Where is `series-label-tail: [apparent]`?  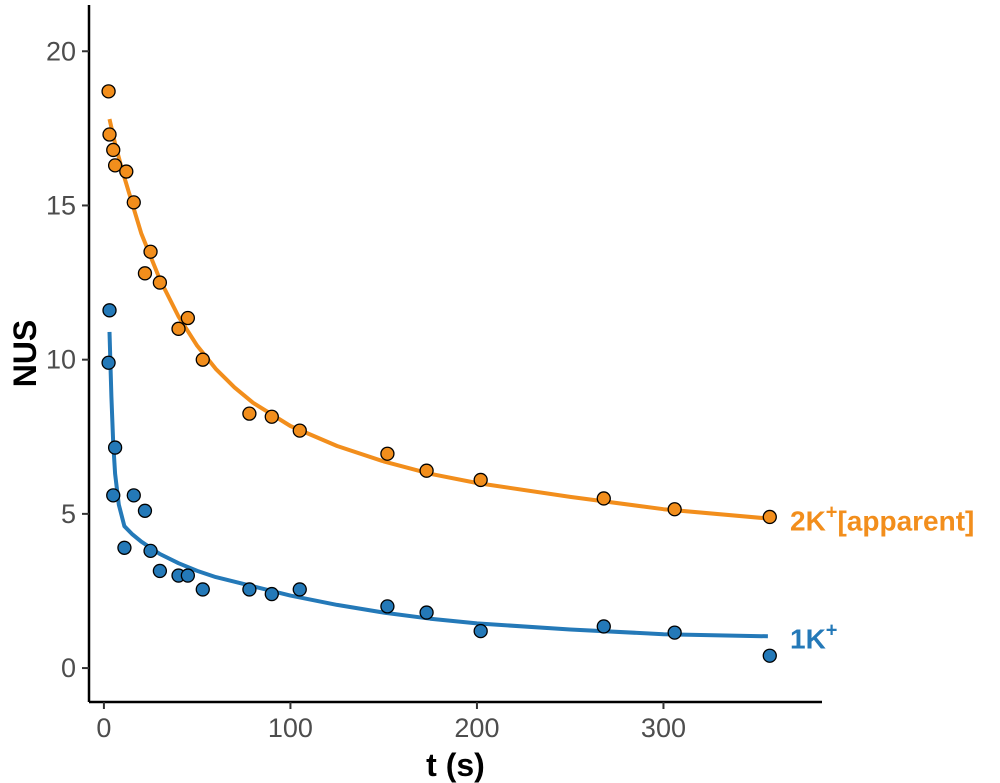
series-label-tail: [apparent] is located at coordinates (905, 520).